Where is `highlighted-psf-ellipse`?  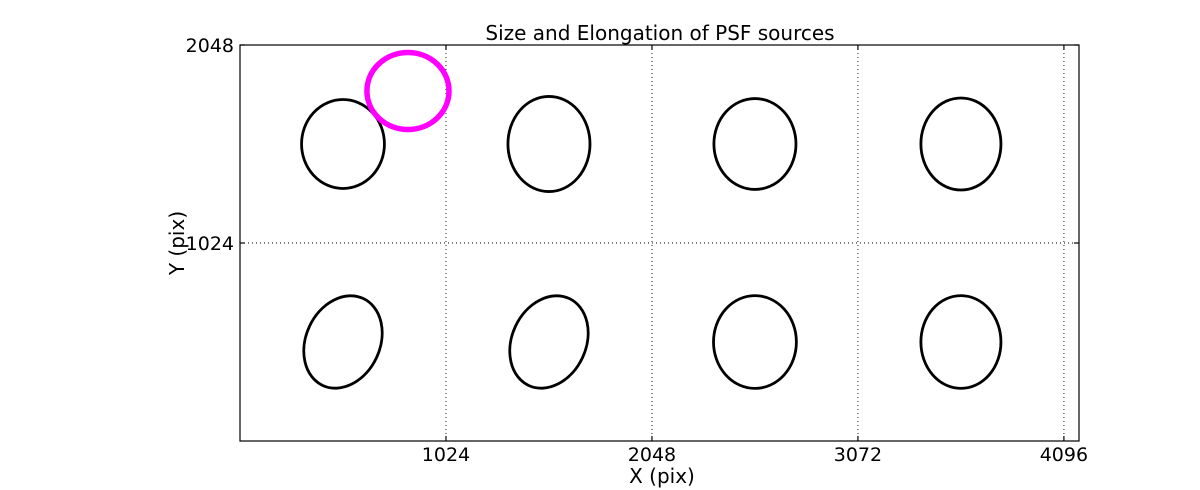 highlighted-psf-ellipse is located at coordinates (408, 91).